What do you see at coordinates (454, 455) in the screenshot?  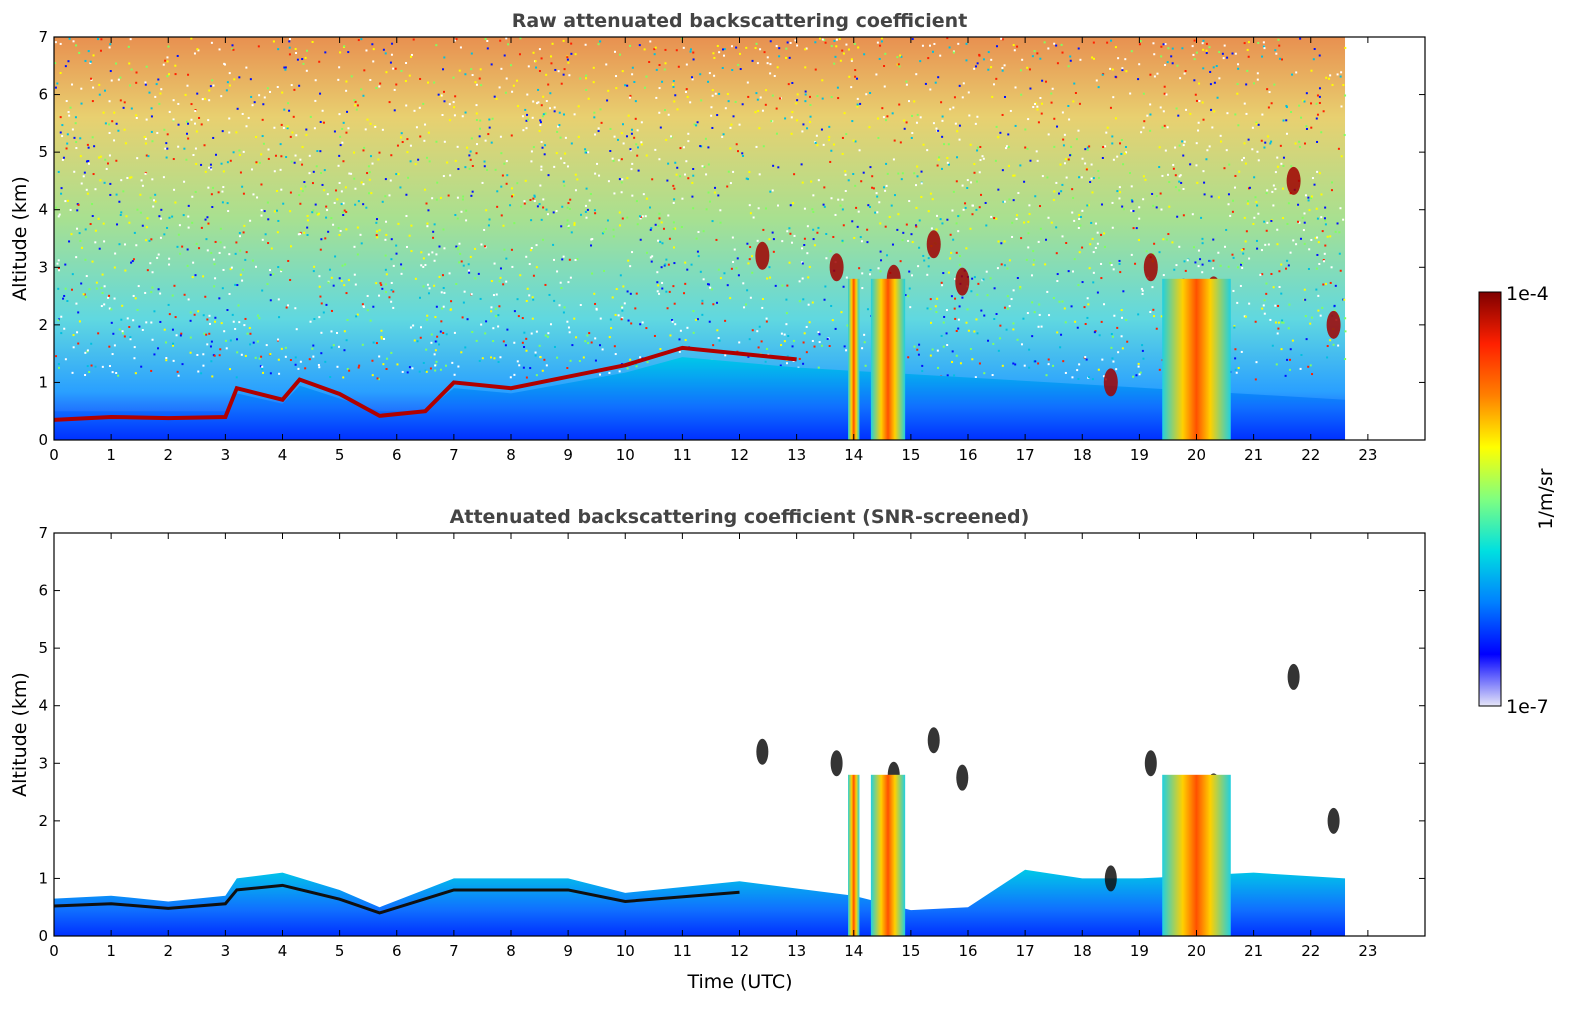 I see `x-tick-label: 7` at bounding box center [454, 455].